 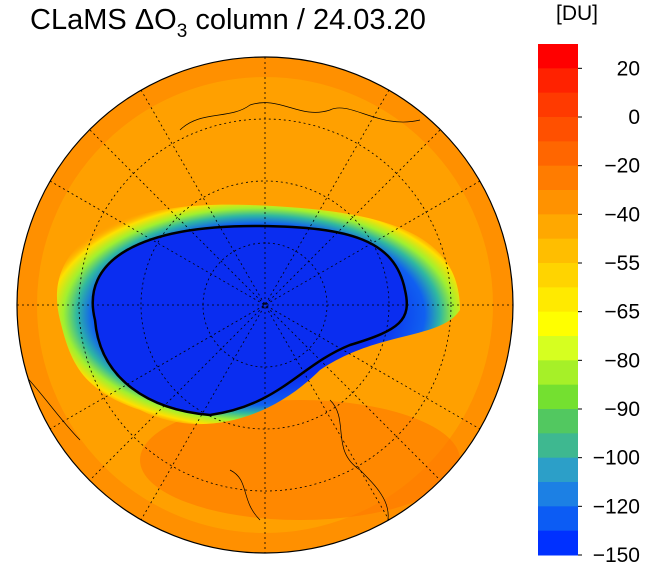 What do you see at coordinates (622, 263) in the screenshot?
I see `colorbar-tick-label: −55` at bounding box center [622, 263].